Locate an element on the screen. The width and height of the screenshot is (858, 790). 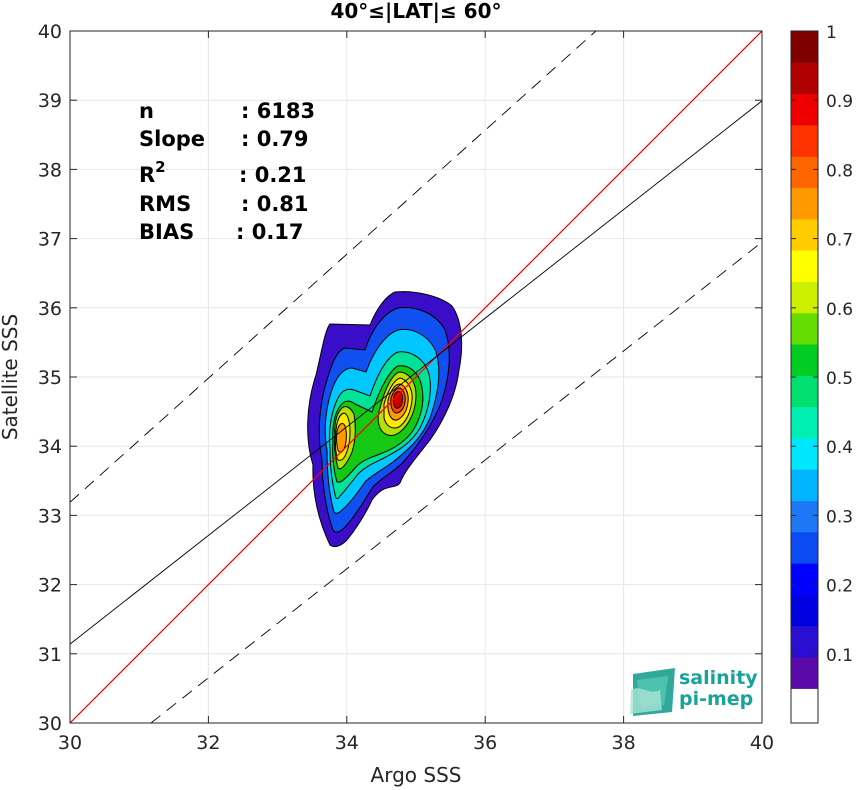
salinity-pi-mep-logo: salinity pi-mep is located at coordinates (694, 691).